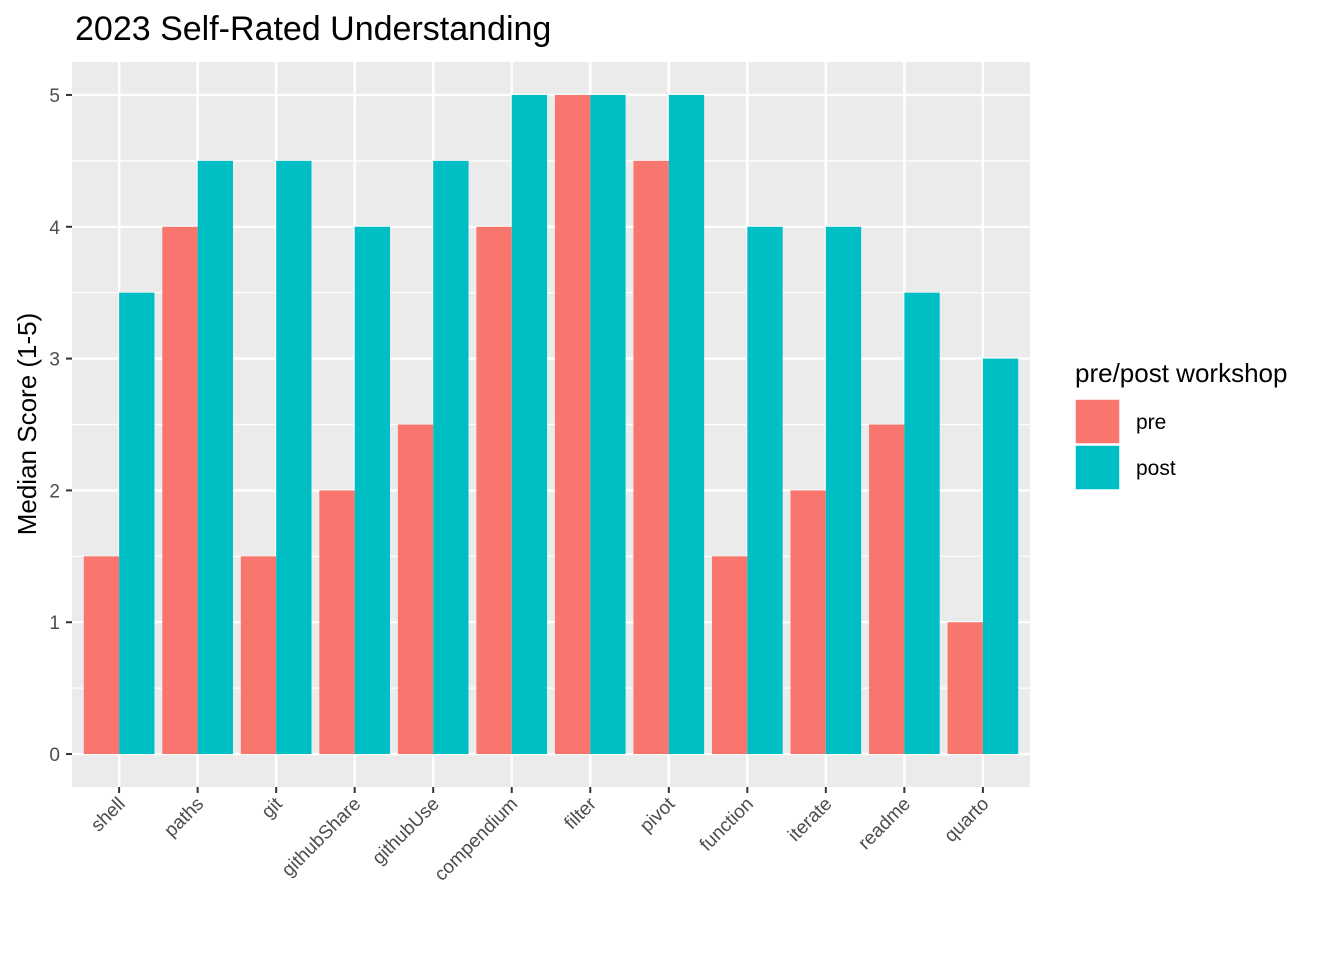 The height and width of the screenshot is (960, 1344). I want to click on bar-post-compendium, so click(529, 424).